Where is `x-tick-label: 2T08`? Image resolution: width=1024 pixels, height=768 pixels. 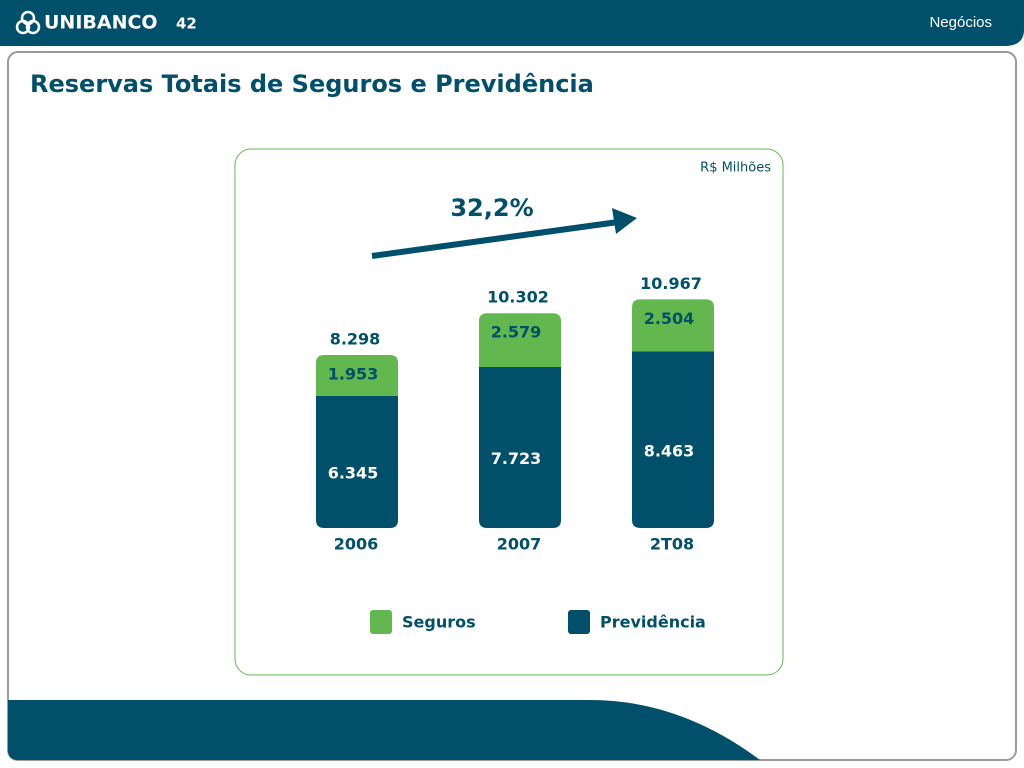 x-tick-label: 2T08 is located at coordinates (672, 544).